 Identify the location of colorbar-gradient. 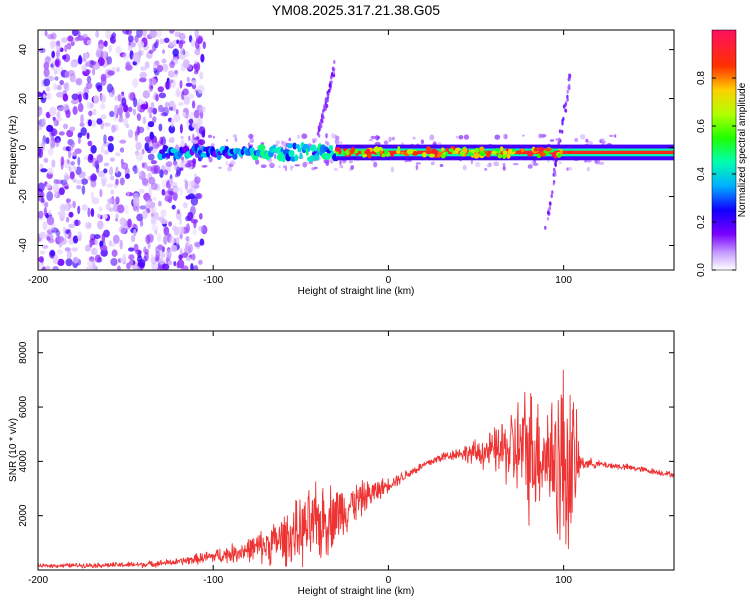
(724, 150).